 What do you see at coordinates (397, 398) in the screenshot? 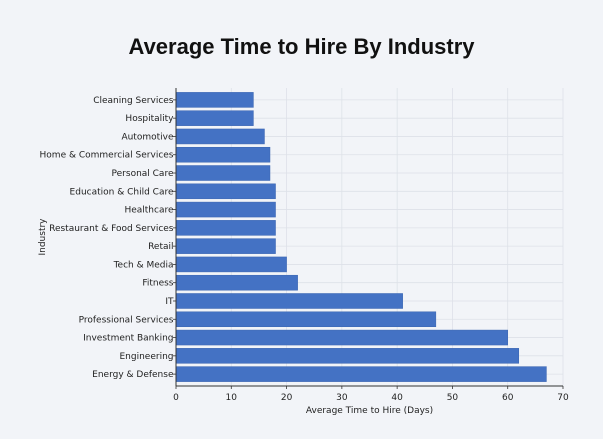
I see `x-tick-label: 40` at bounding box center [397, 398].